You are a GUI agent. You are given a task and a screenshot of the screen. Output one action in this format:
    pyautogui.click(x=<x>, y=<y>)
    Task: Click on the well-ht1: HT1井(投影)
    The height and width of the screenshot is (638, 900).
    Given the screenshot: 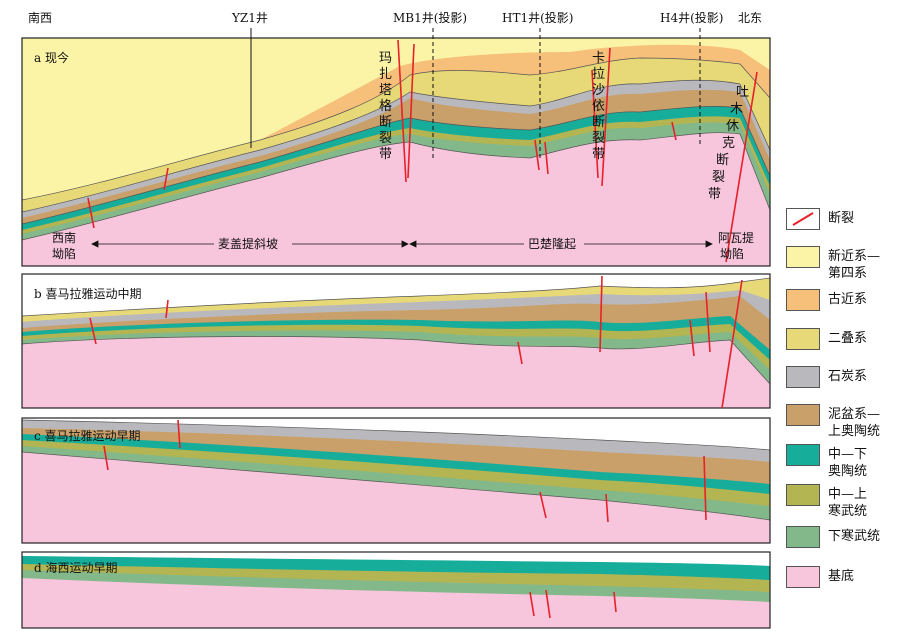 What is the action you would take?
    pyautogui.click(x=537, y=17)
    